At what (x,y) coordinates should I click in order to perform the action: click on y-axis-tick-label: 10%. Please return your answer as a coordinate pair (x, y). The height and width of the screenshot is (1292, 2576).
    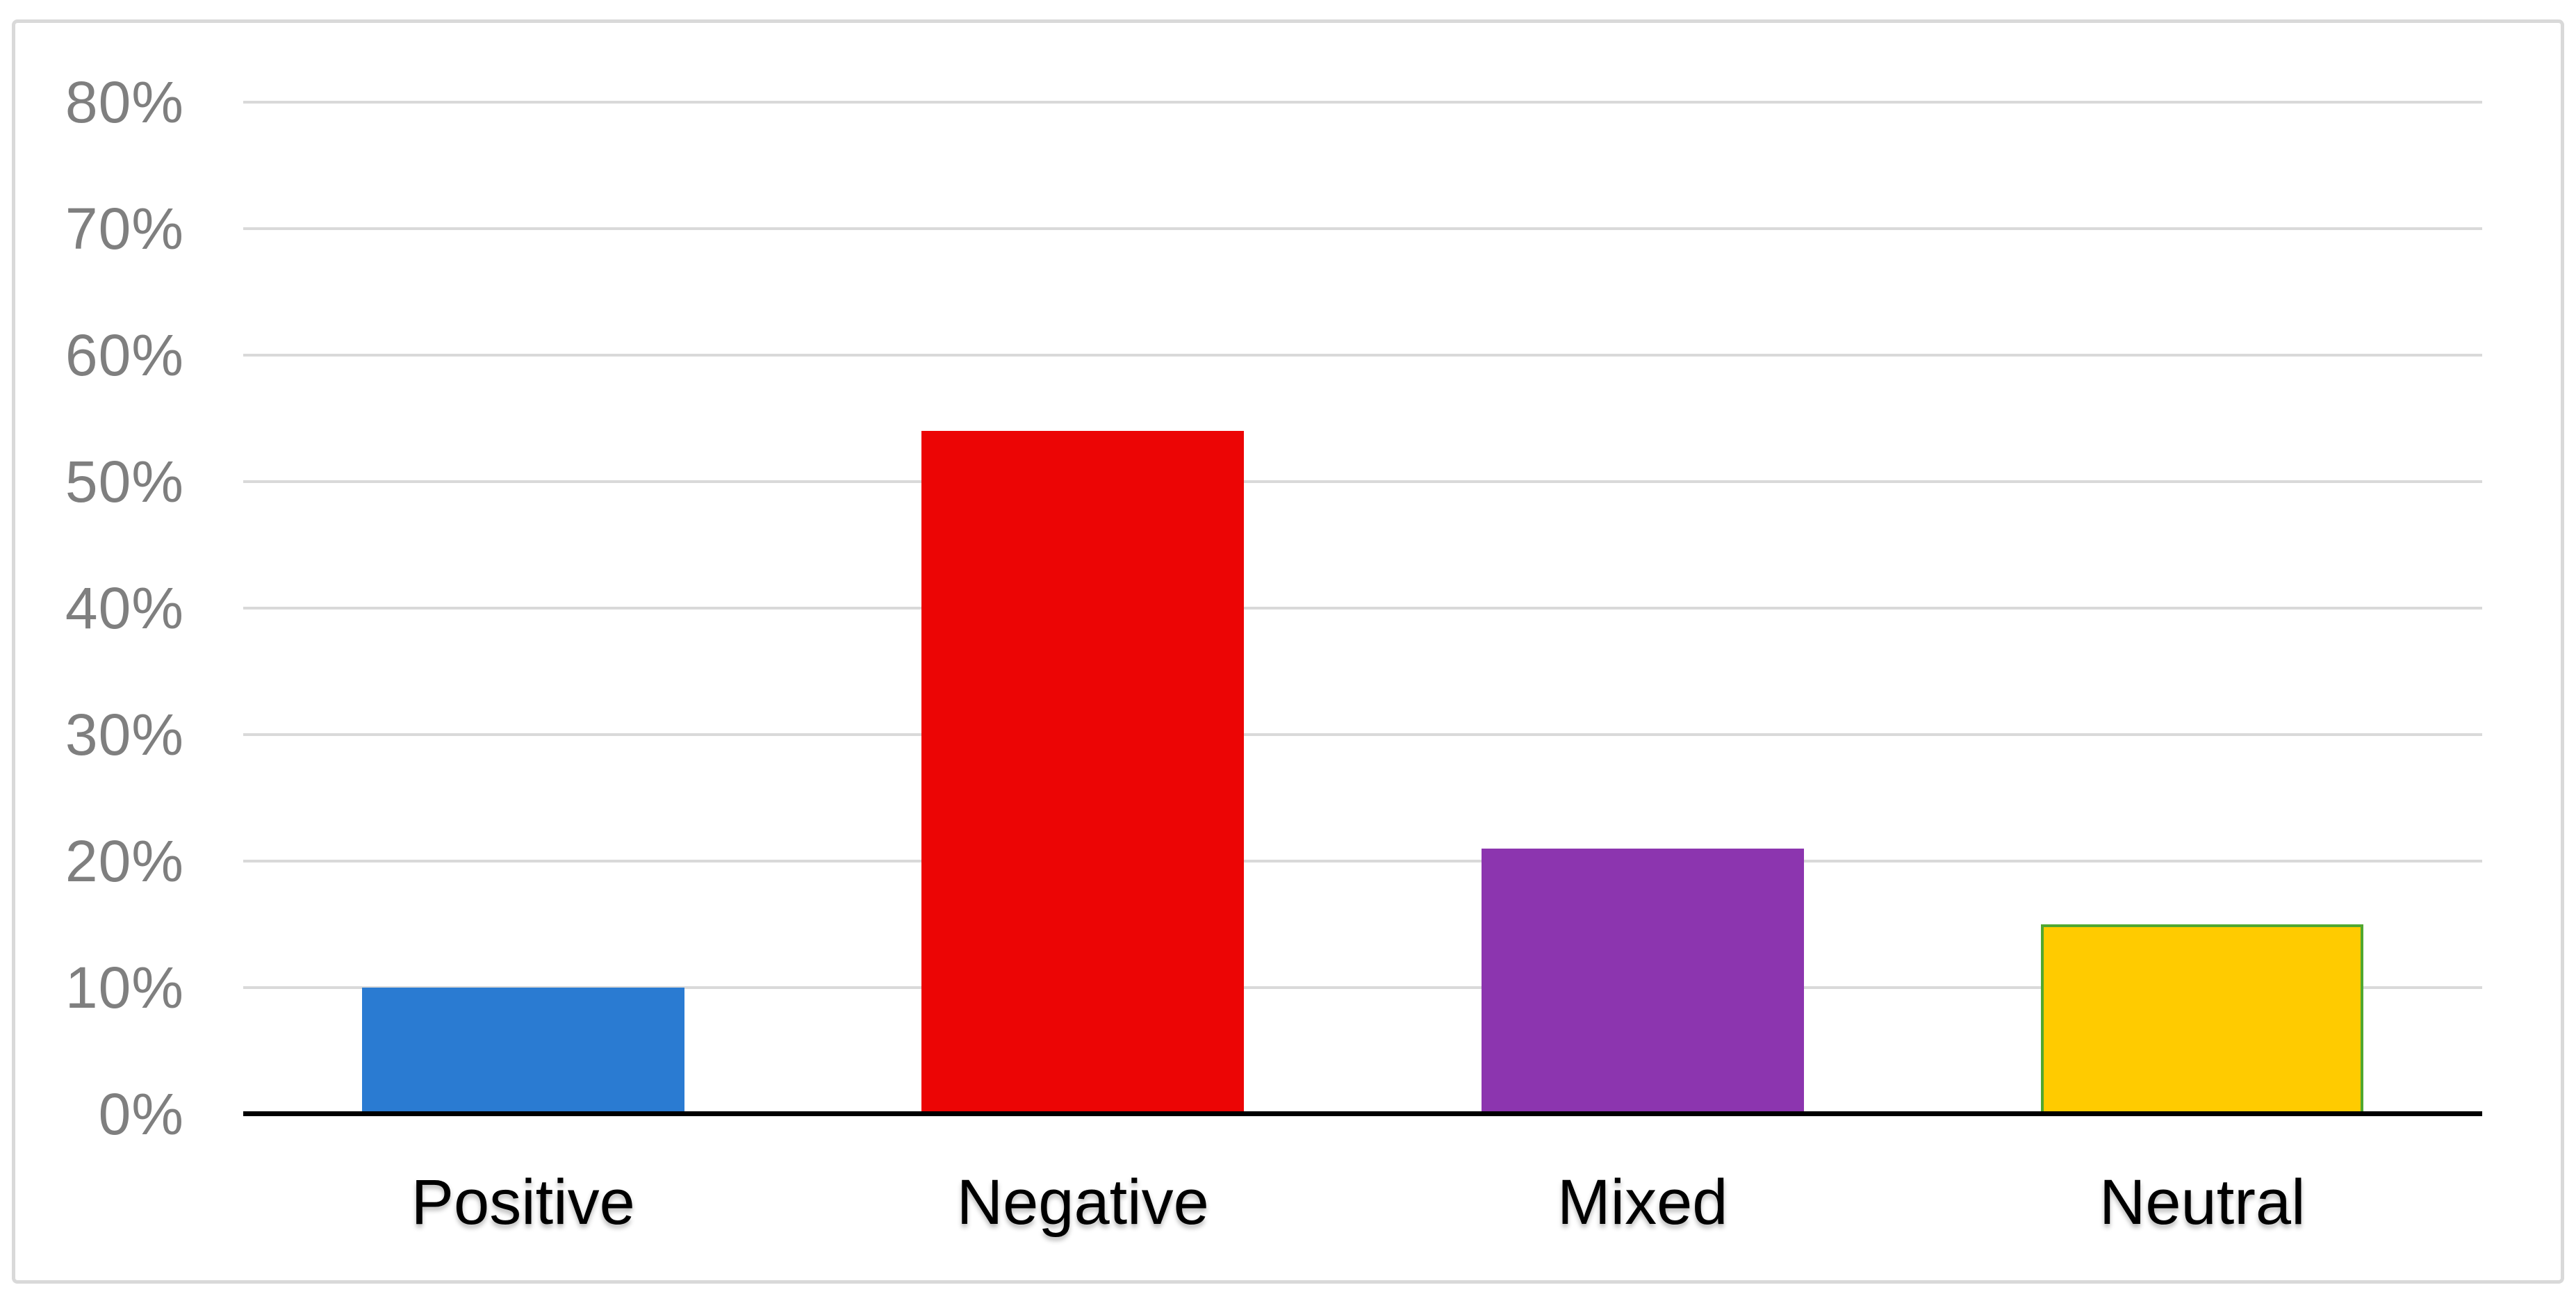
    Looking at the image, I should click on (124, 987).